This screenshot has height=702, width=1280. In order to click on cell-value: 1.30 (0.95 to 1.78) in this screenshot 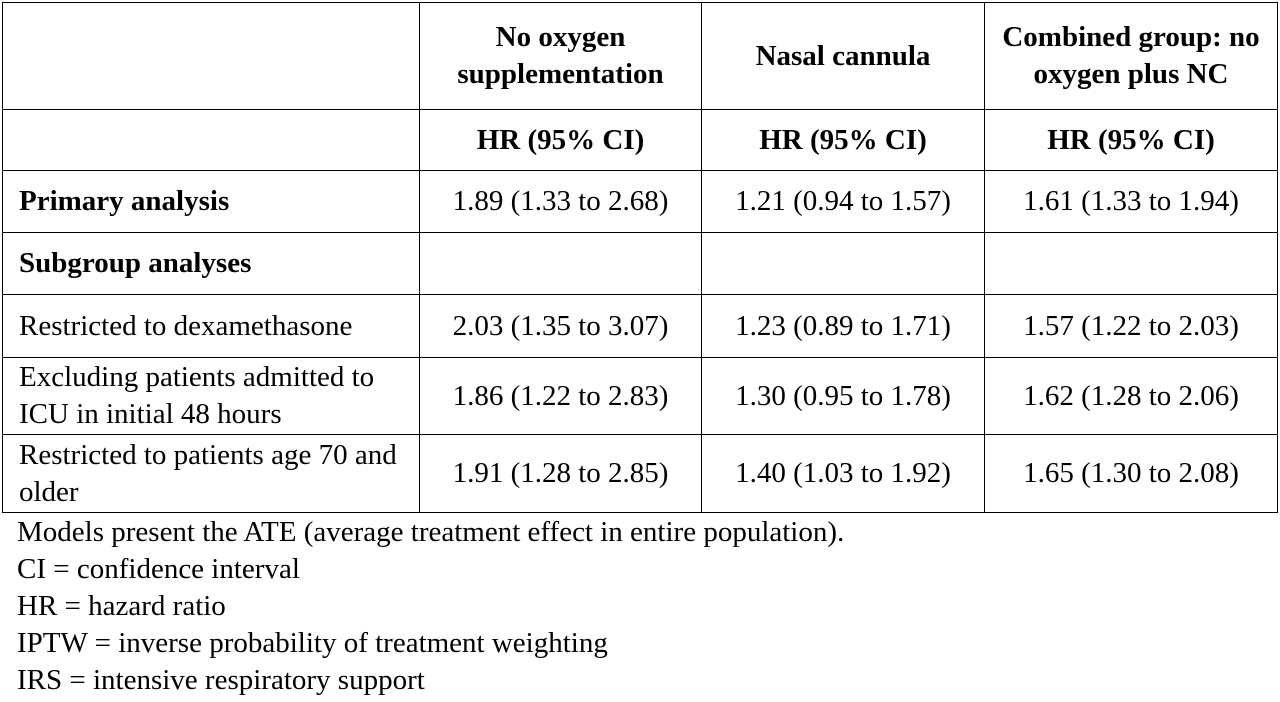, I will do `click(843, 396)`.